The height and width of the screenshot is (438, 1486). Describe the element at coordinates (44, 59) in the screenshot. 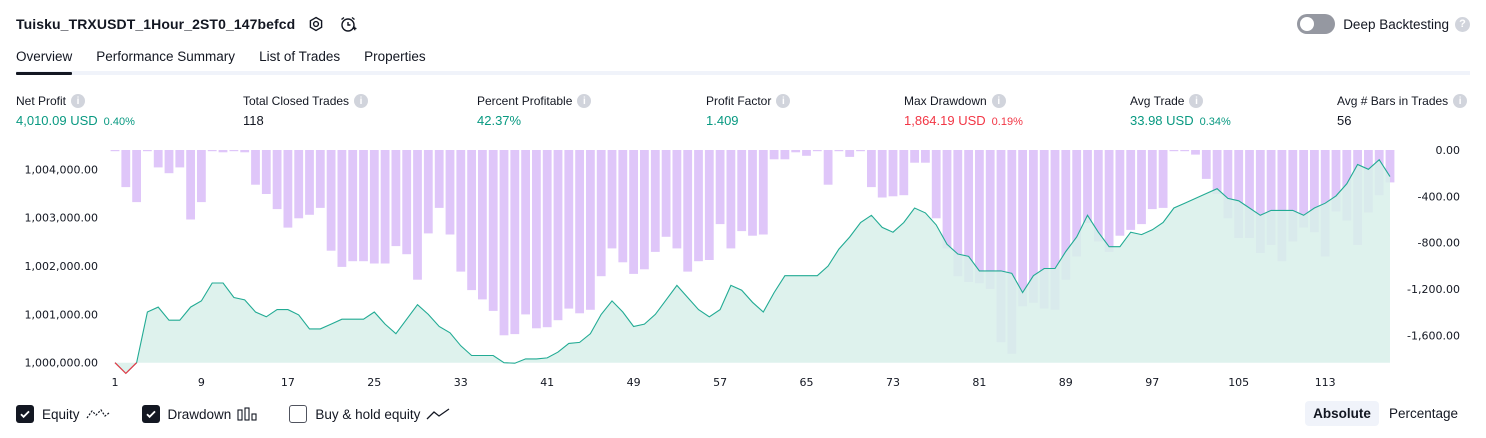

I see `tab-overview: Overview` at that location.